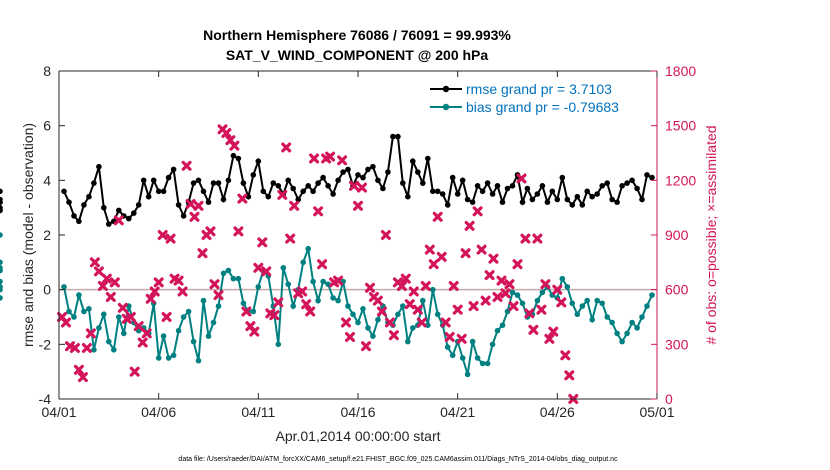  I want to click on x-tick-label: 05/01, so click(656, 412).